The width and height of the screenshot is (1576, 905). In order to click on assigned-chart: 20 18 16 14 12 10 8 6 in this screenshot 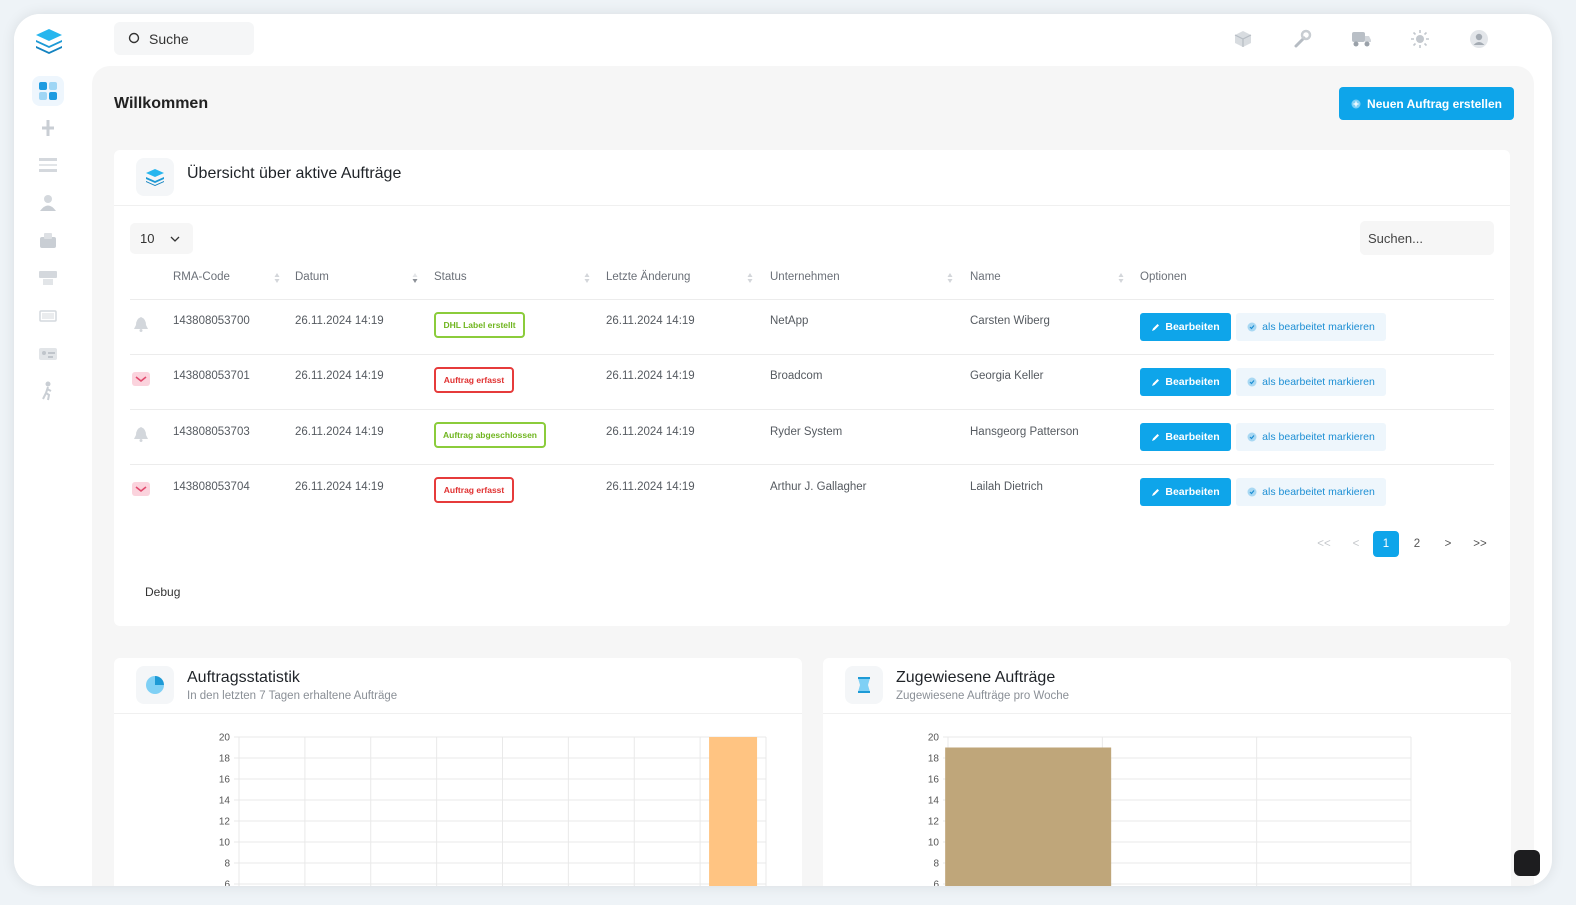, I will do `click(1170, 810)`.